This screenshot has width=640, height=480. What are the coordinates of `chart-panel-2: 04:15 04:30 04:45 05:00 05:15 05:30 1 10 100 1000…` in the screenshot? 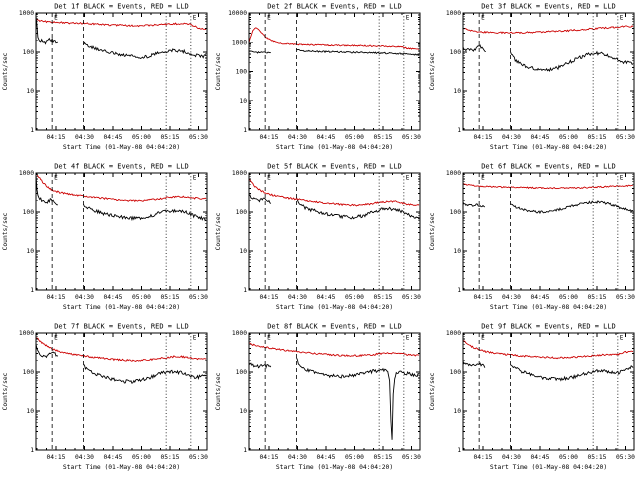 It's located at (318, 77).